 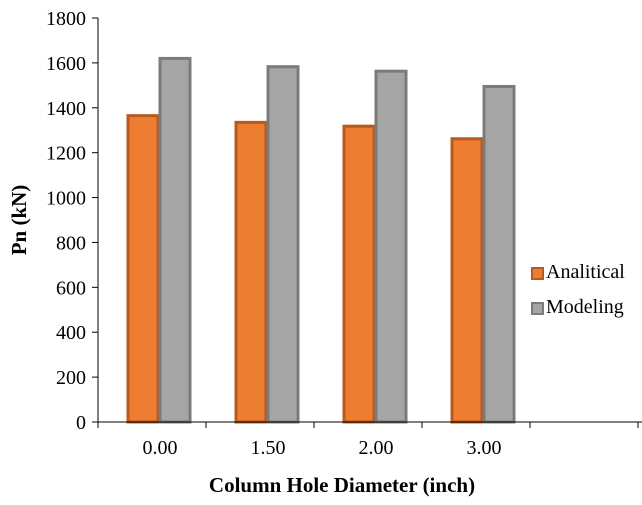 I want to click on legend-label-modeling: Modeling, so click(x=585, y=307).